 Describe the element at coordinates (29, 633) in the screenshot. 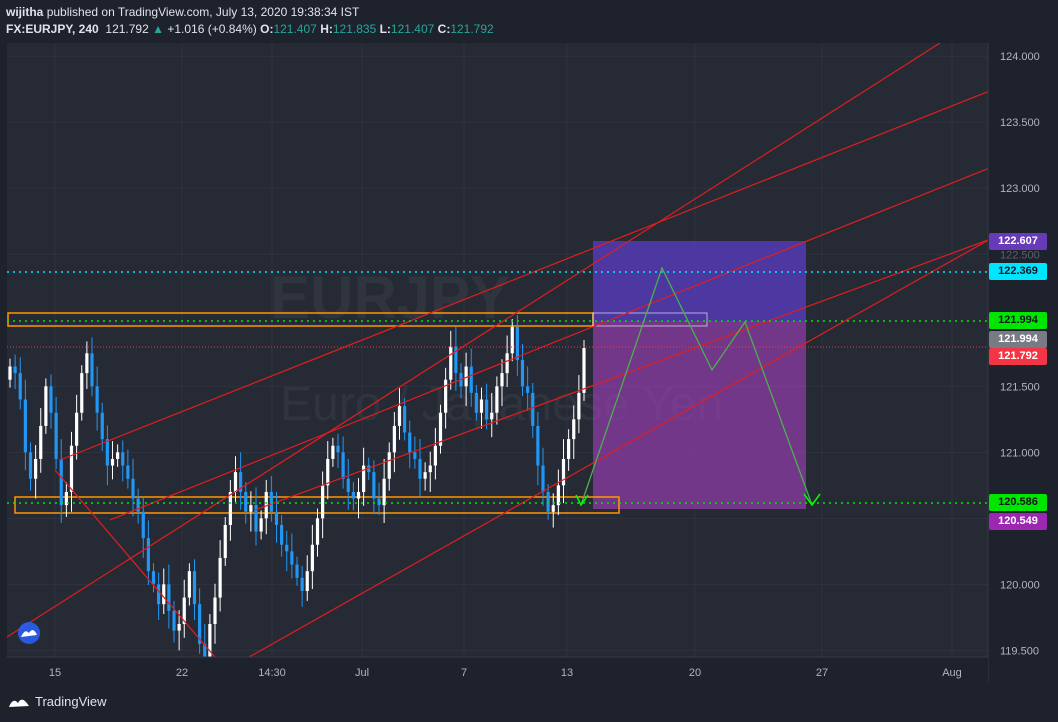

I see `tradingview-chart-logo-icon` at that location.